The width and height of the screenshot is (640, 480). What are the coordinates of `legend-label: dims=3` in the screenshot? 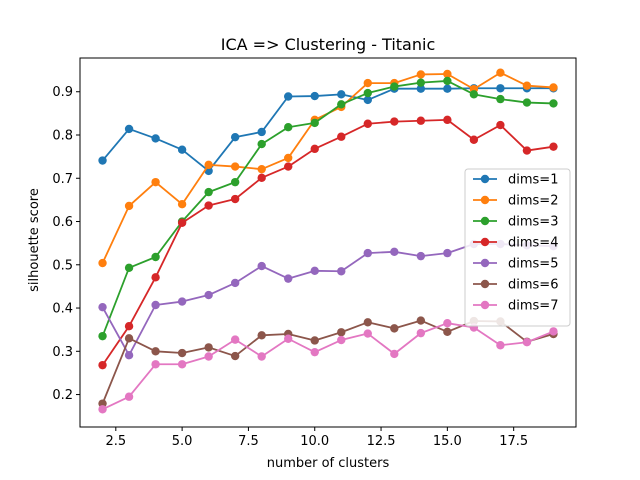 It's located at (533, 222).